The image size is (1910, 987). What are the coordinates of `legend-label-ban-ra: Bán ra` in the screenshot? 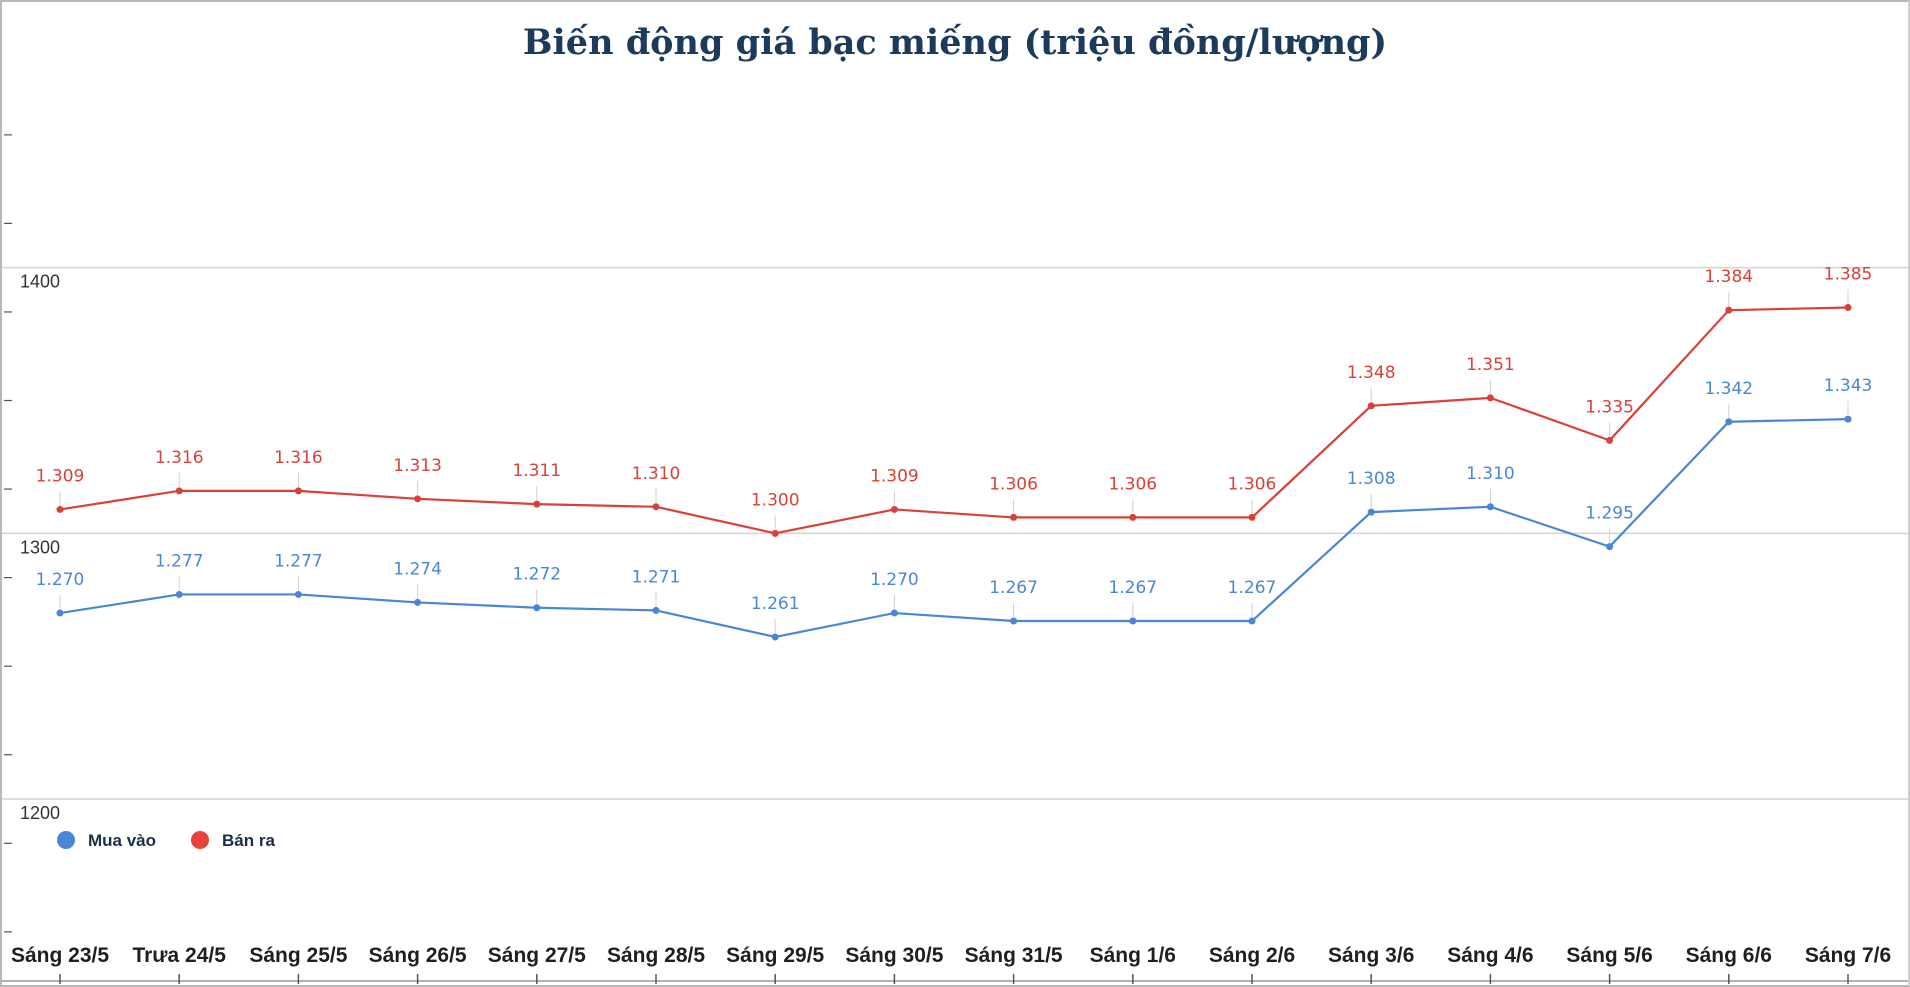 It's located at (248, 840).